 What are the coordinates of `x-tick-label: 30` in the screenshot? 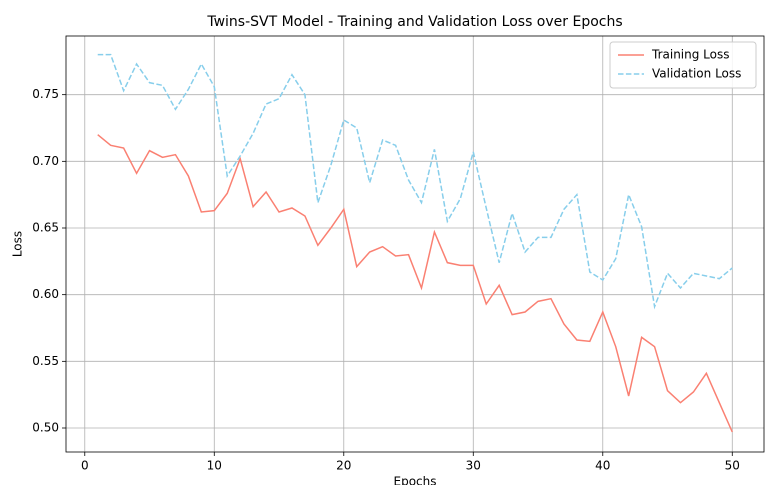 It's located at (473, 466).